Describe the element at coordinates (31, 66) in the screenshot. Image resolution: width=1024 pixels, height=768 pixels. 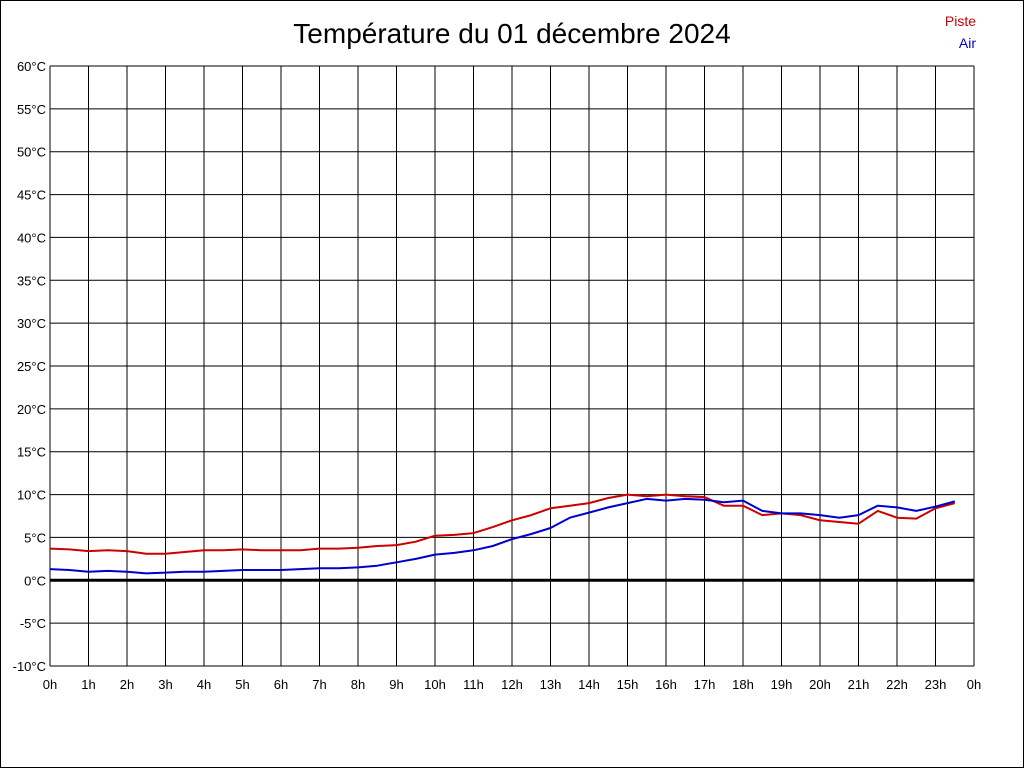
I see `y-tick-label: 60°C` at that location.